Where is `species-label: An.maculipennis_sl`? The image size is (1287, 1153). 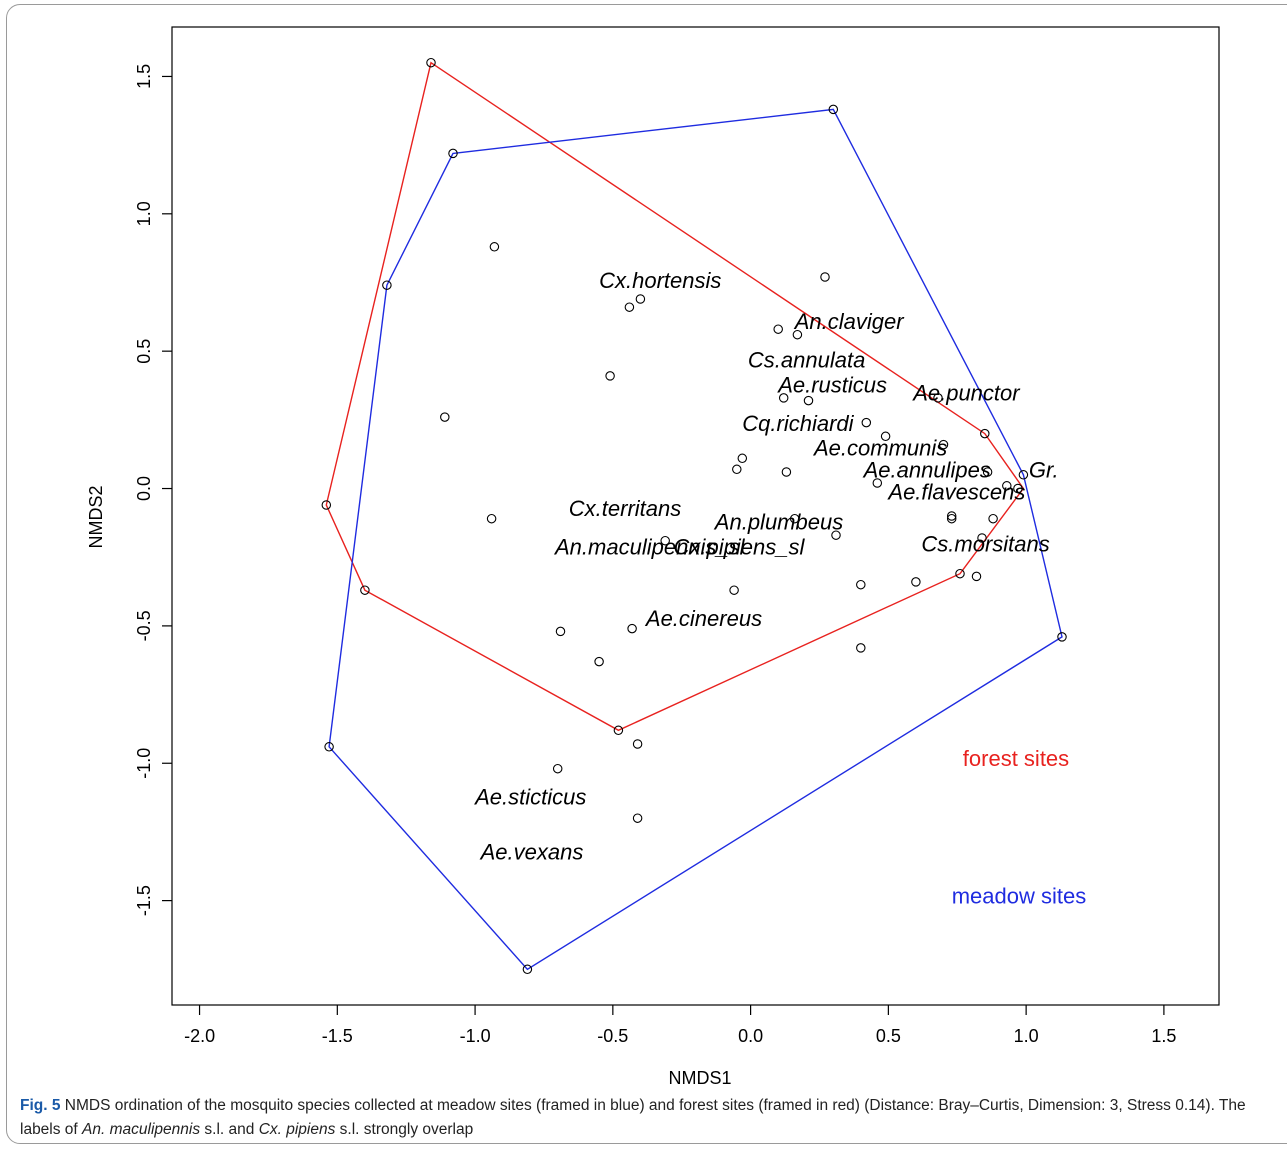 species-label: An.maculipennis_sl is located at coordinates (649, 547).